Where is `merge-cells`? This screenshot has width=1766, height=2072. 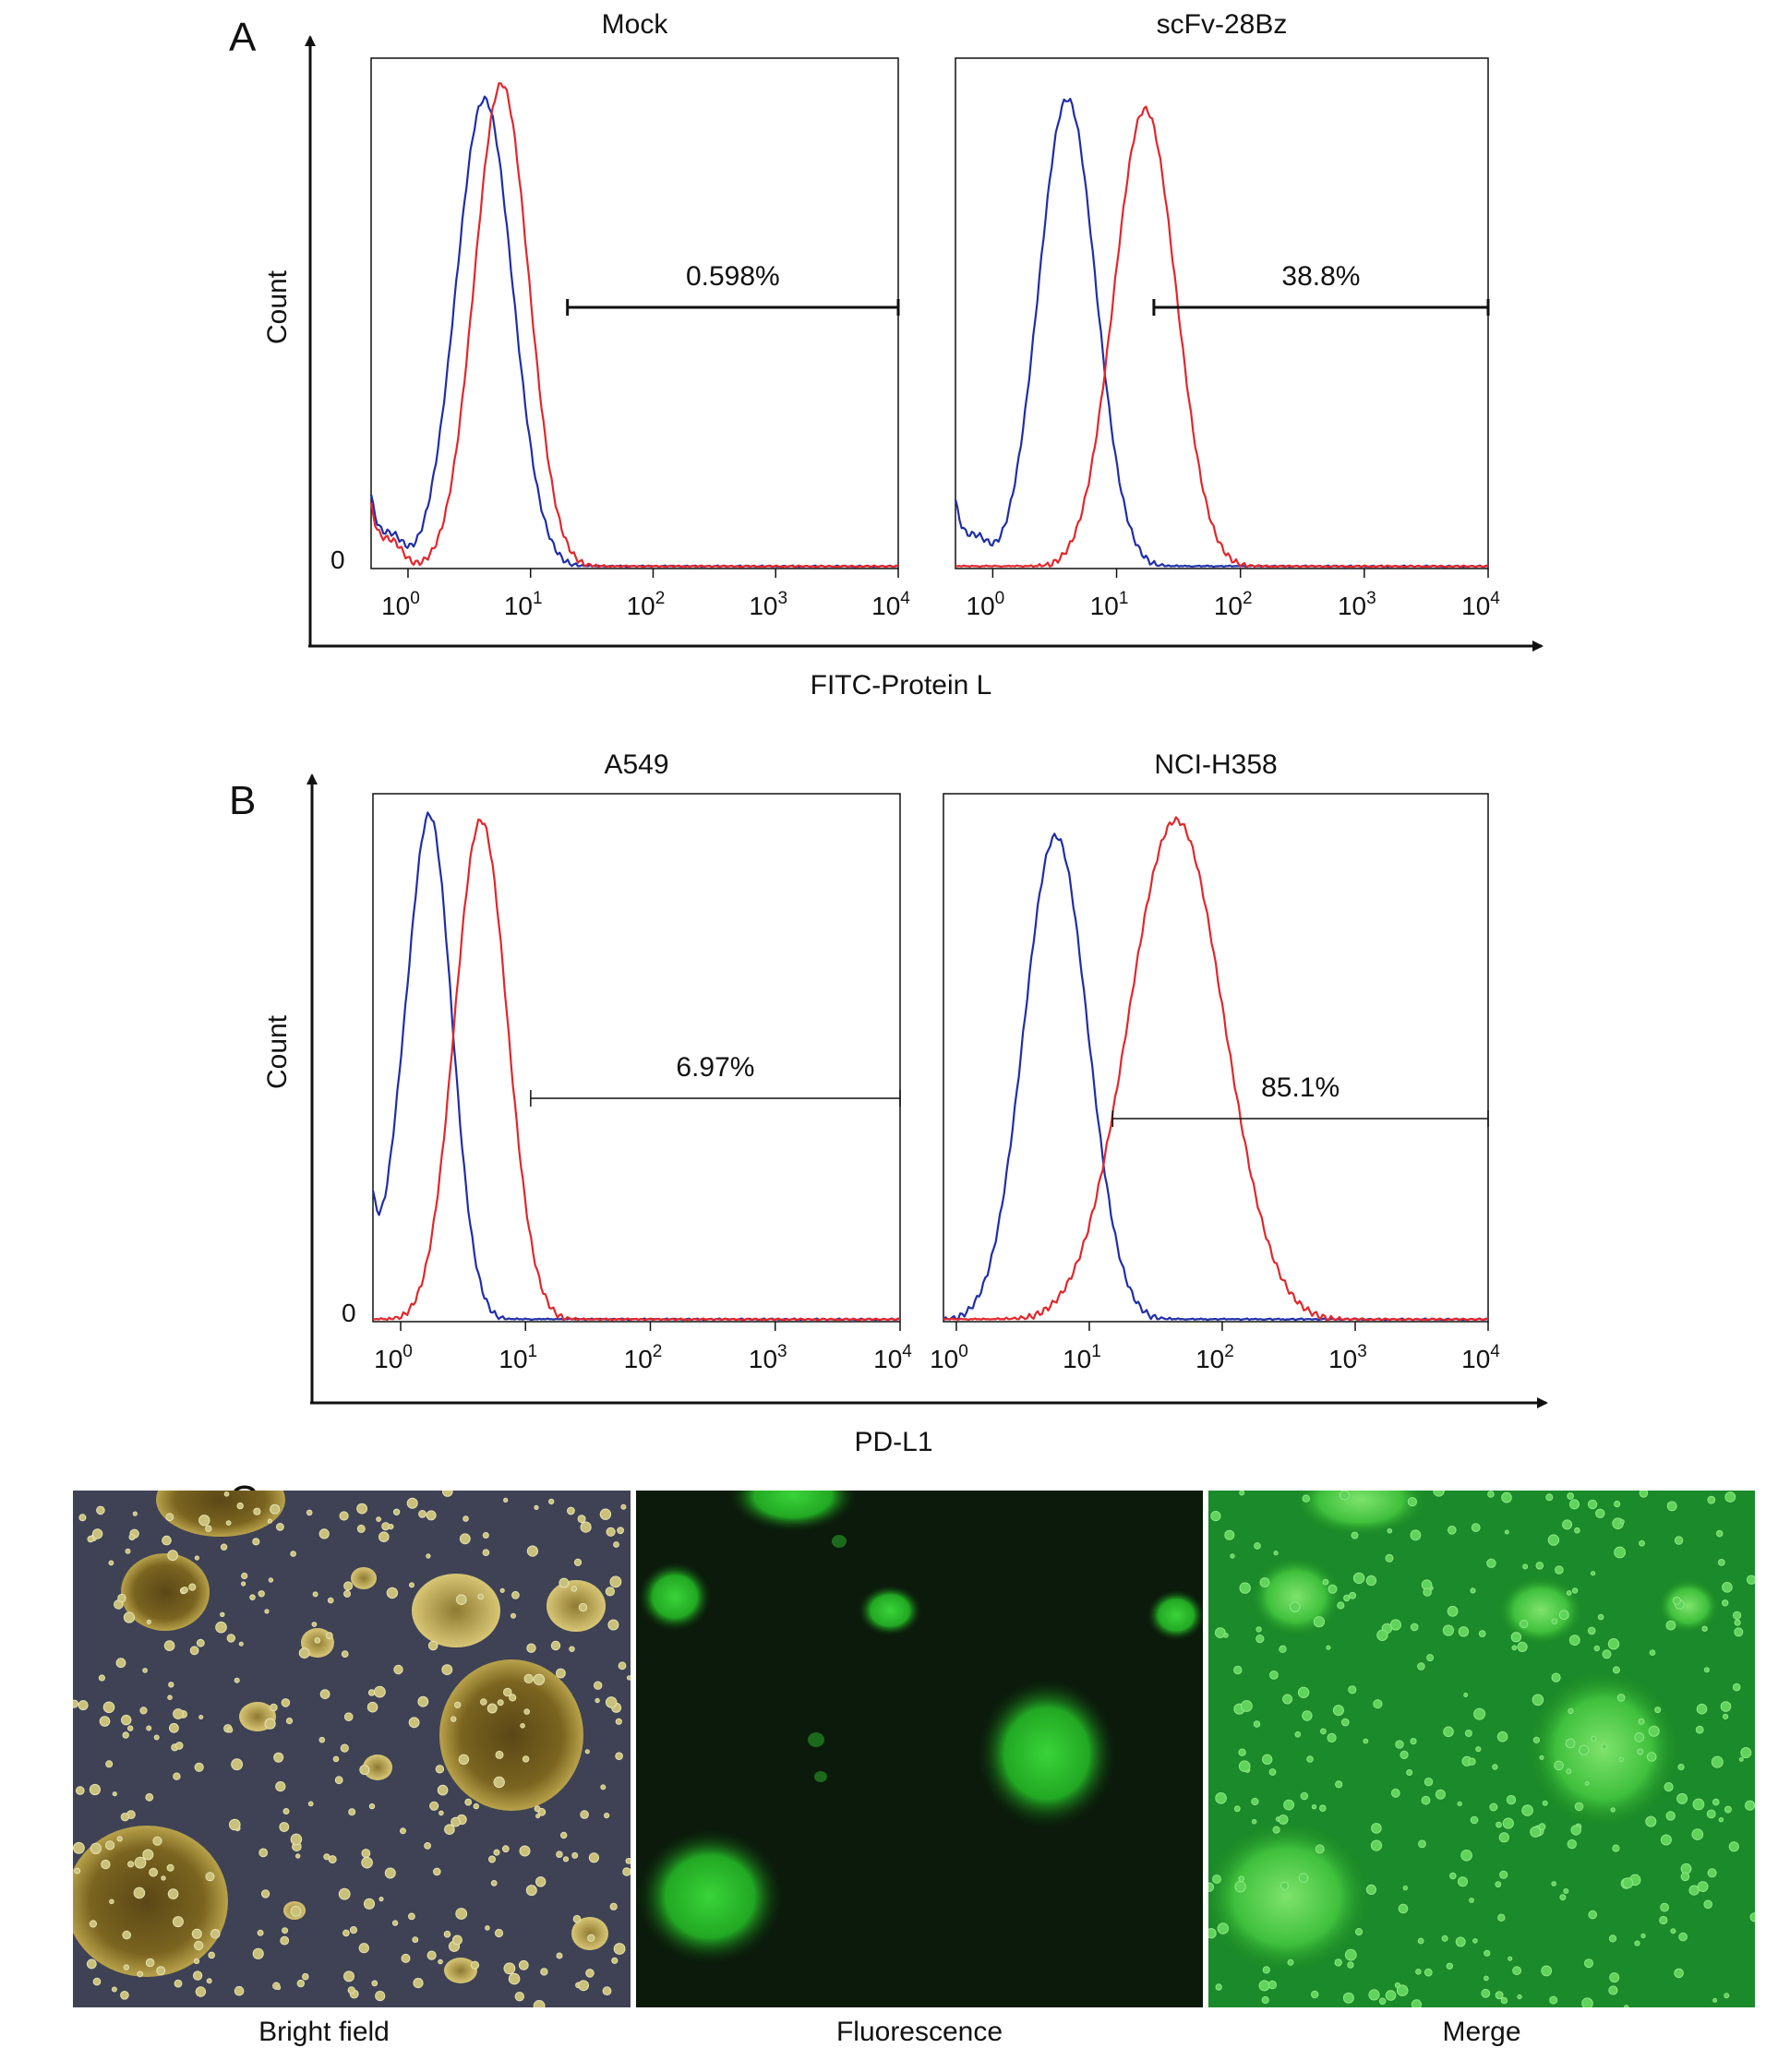 merge-cells is located at coordinates (1481, 1749).